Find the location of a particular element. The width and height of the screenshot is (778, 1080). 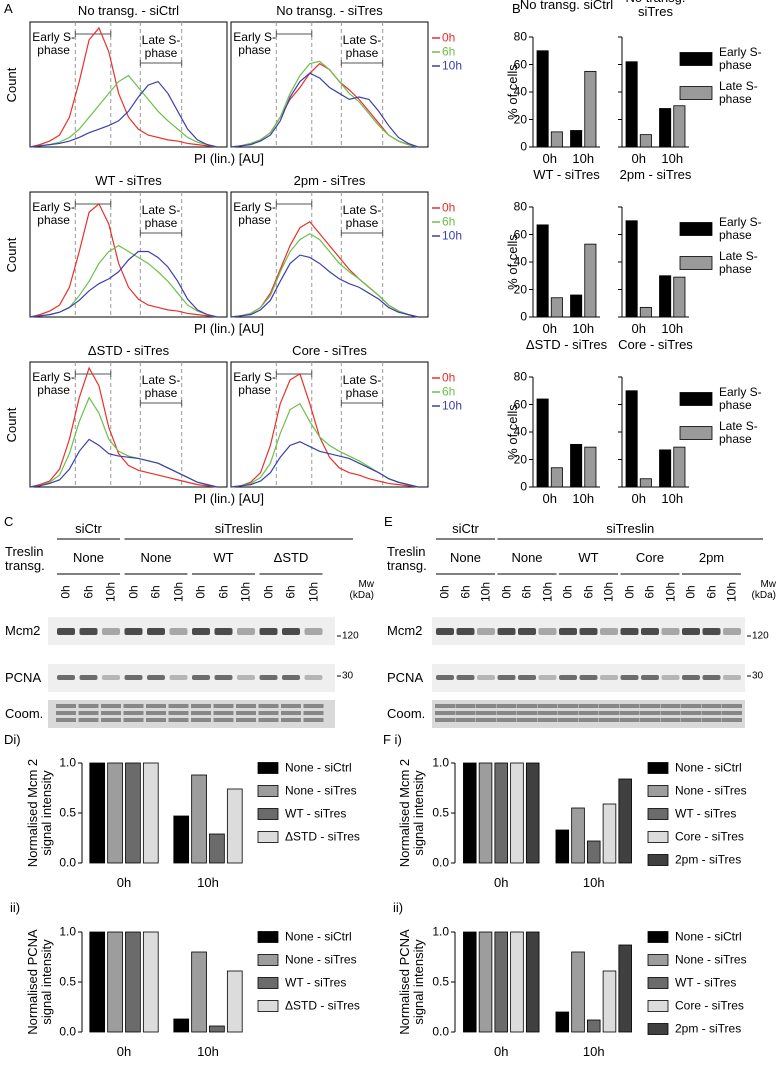

panel-label: B is located at coordinates (516, 8).